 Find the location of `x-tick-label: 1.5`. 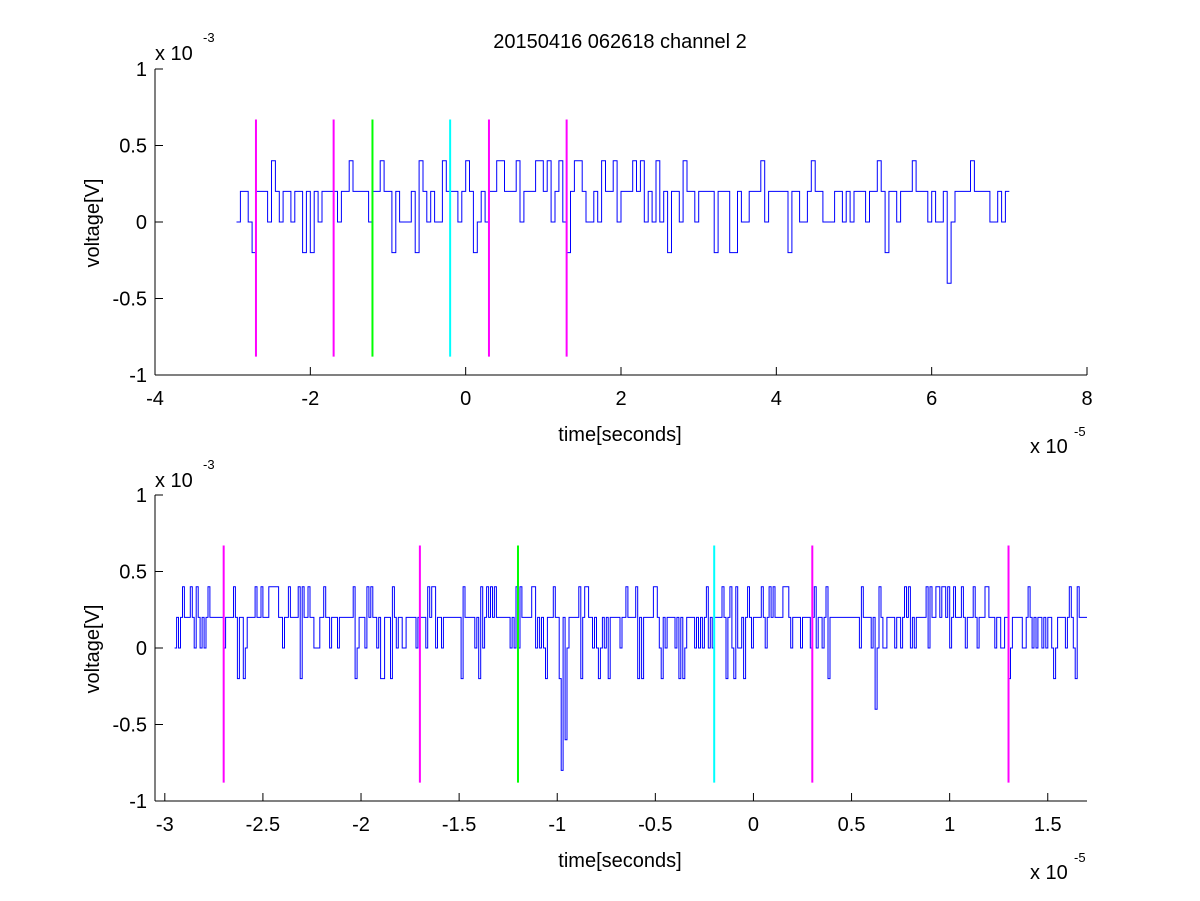

x-tick-label: 1.5 is located at coordinates (1048, 825).